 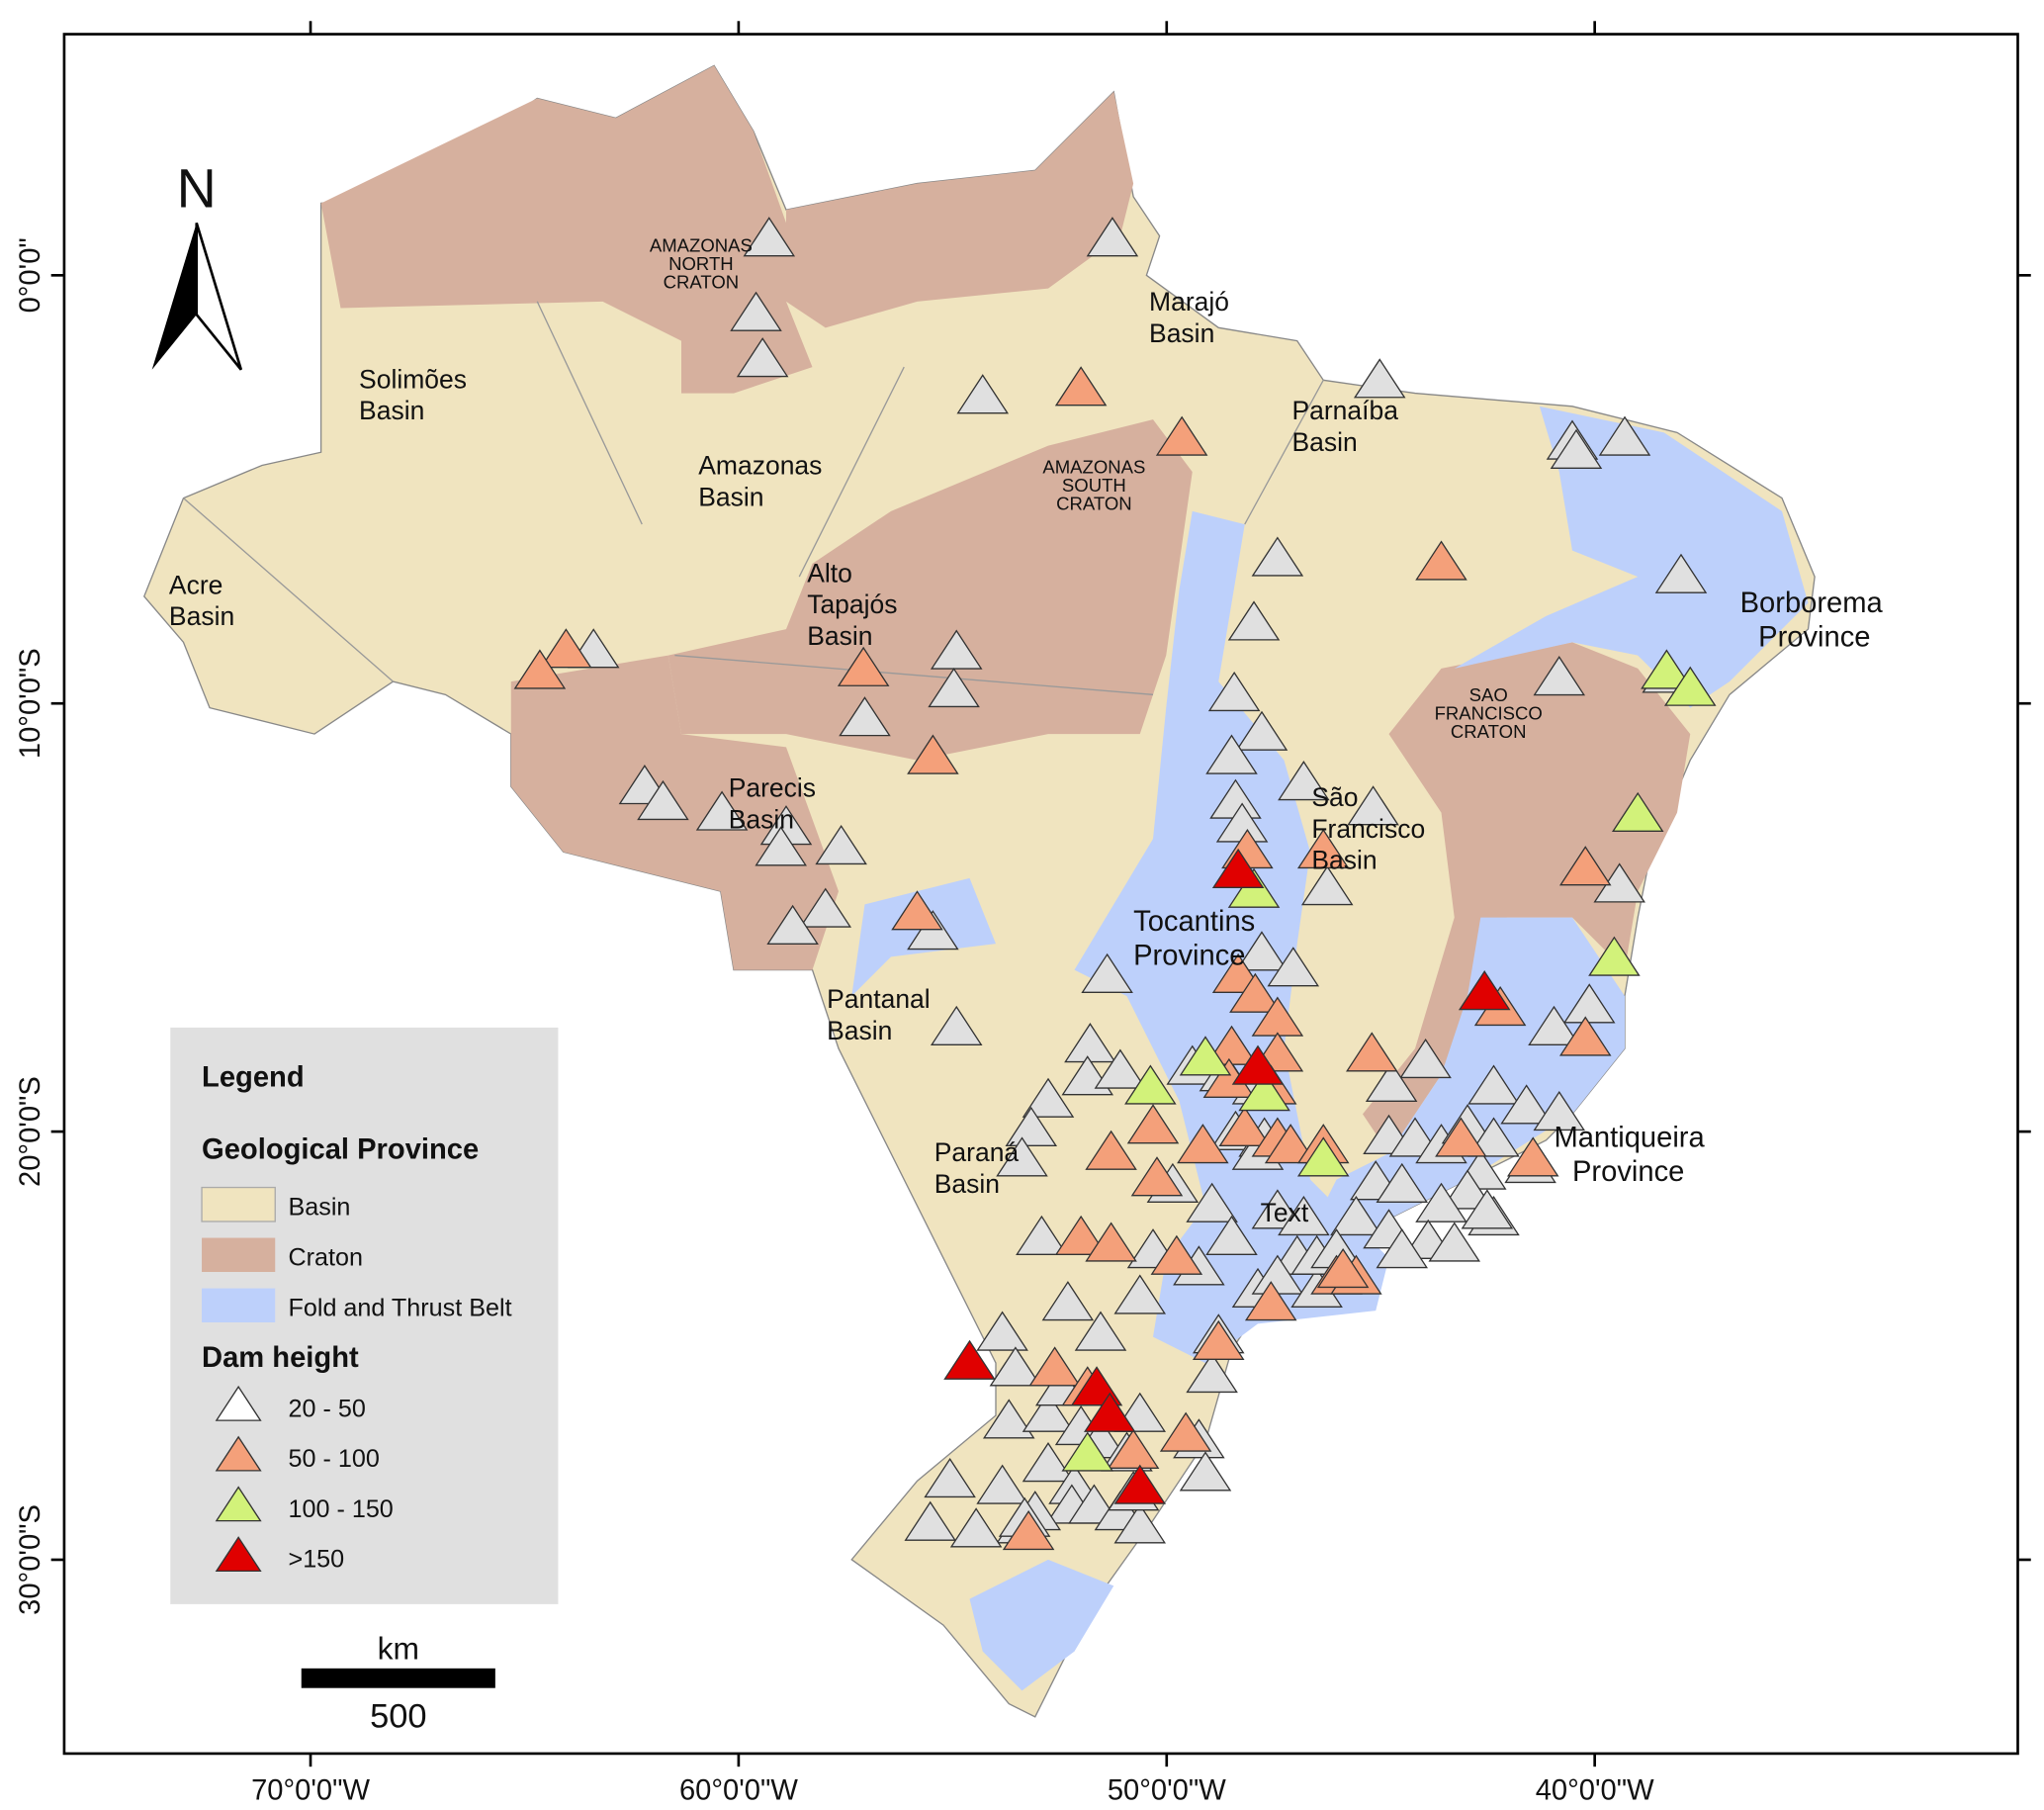 What do you see at coordinates (977, 1152) in the screenshot?
I see `label-parana: Paraná` at bounding box center [977, 1152].